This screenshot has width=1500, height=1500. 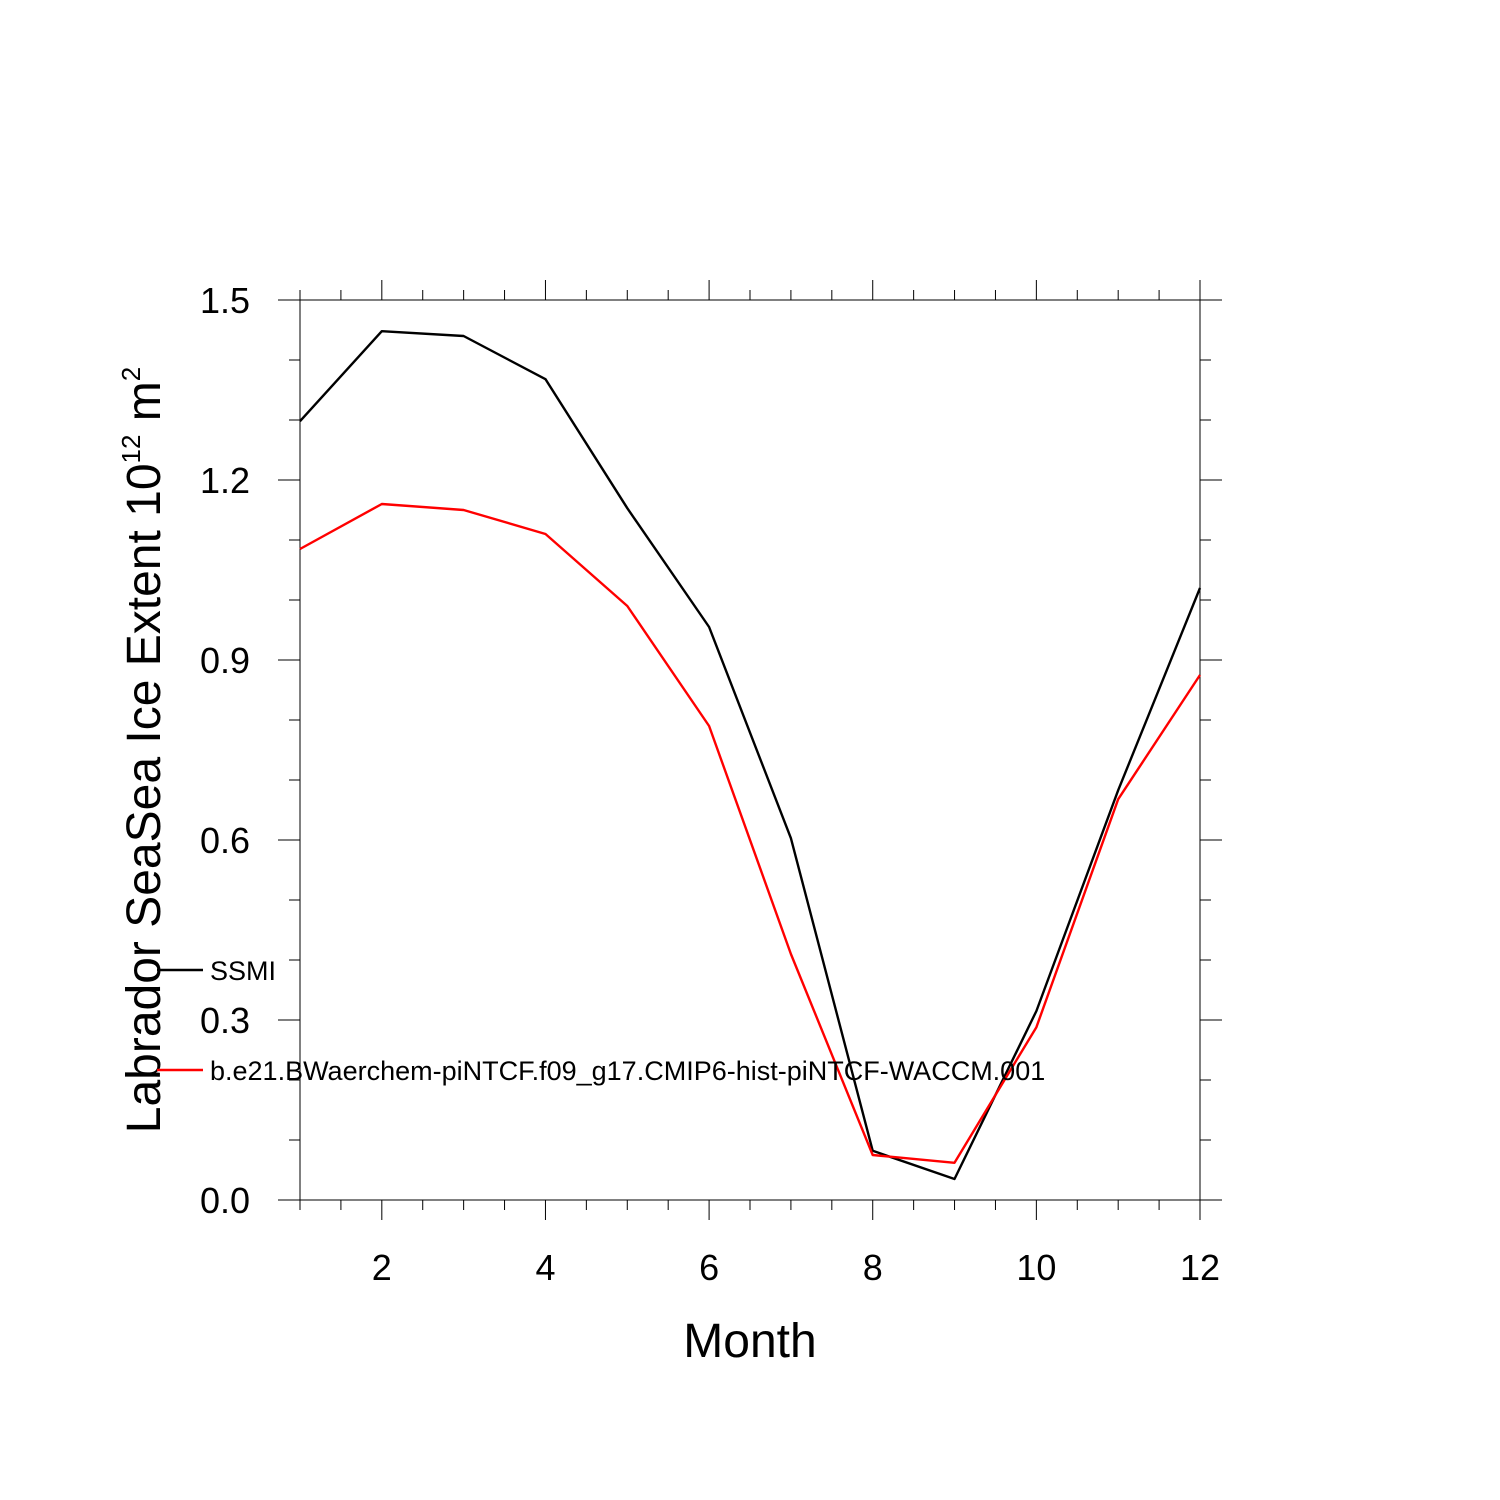 I want to click on legend-label-ssmi: SSMI, so click(x=243, y=971).